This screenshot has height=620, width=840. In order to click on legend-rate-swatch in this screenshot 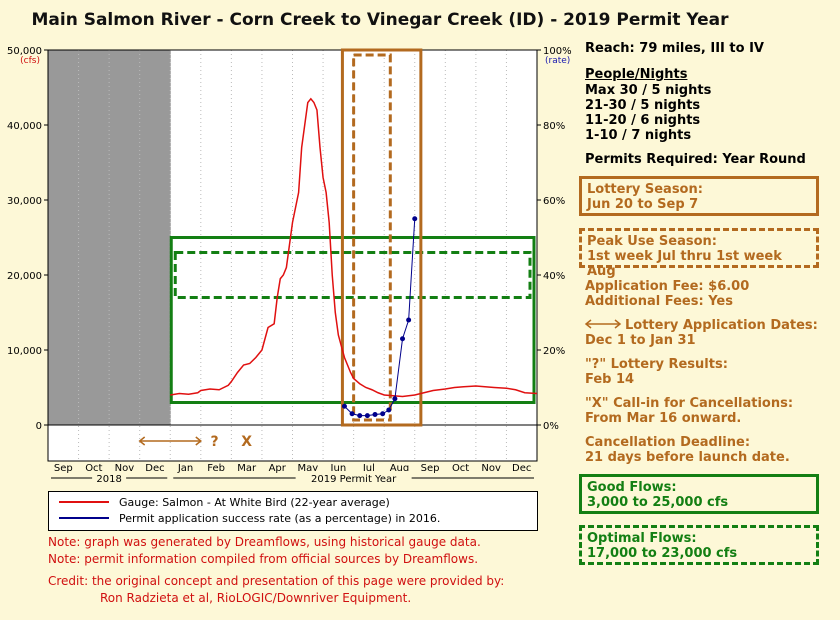, I will do `click(84, 518)`.